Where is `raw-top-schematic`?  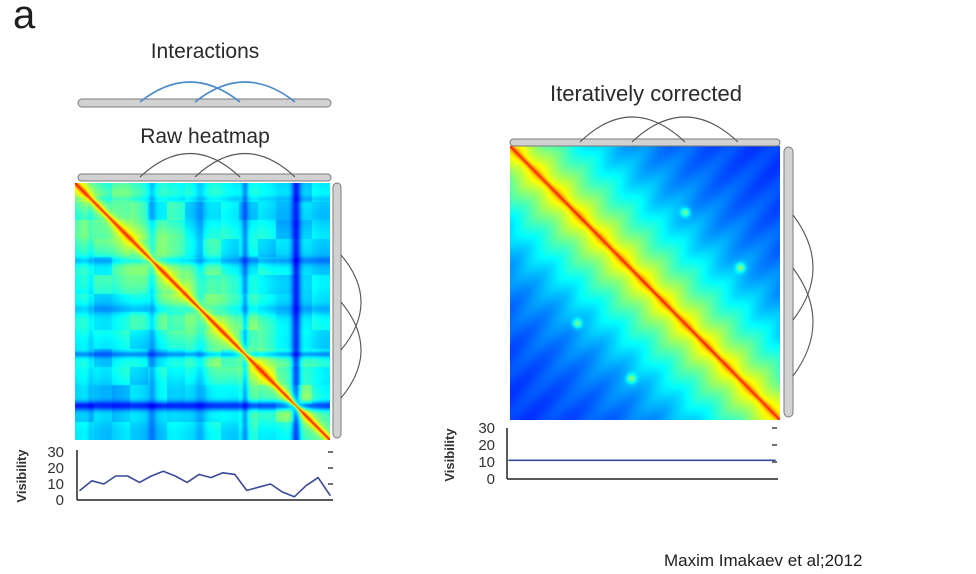 raw-top-schematic is located at coordinates (204, 167).